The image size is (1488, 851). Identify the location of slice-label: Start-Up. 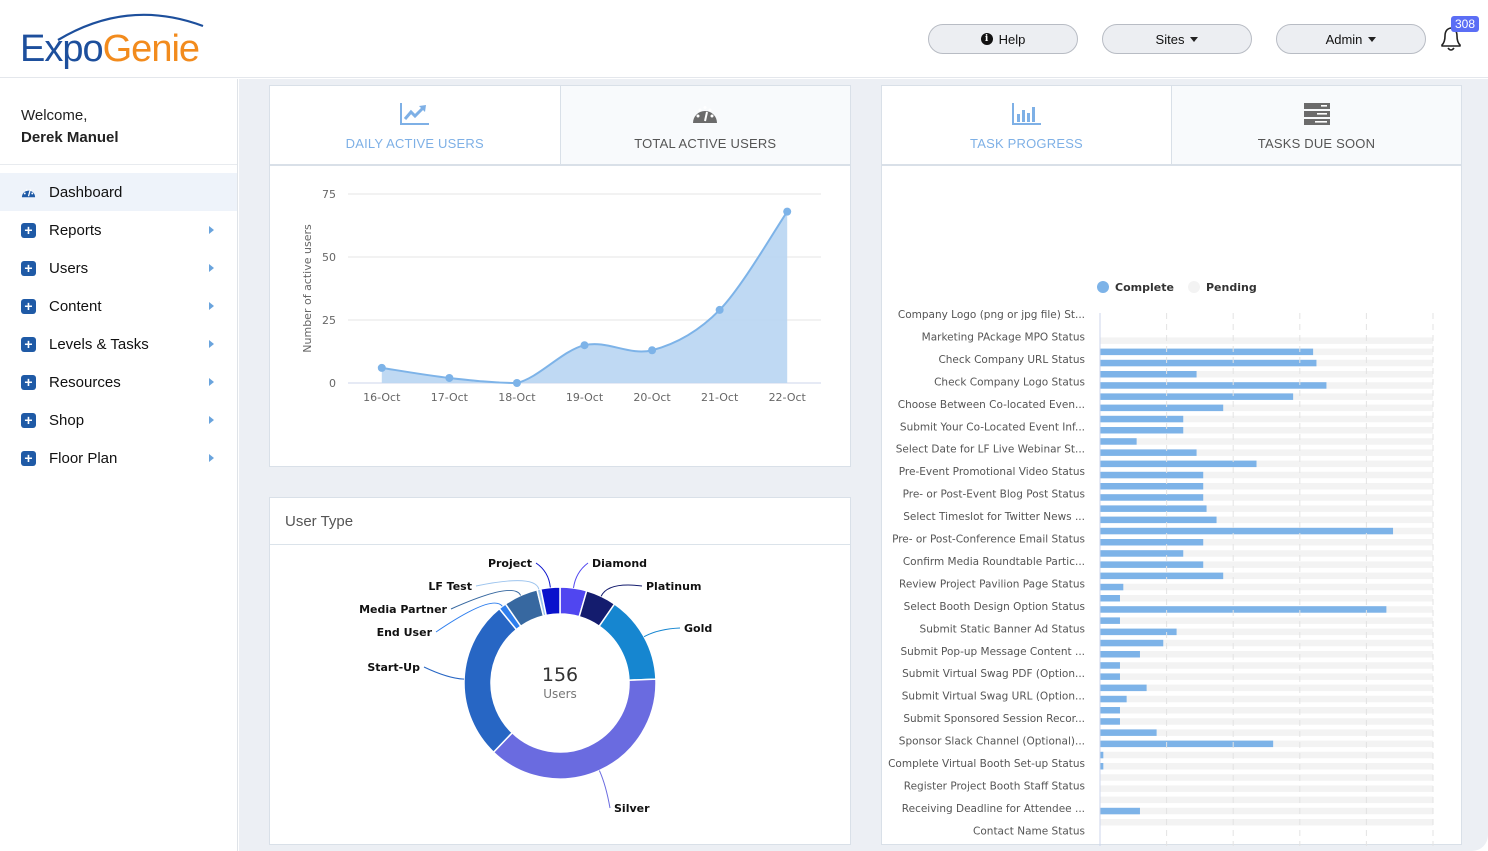
(393, 667).